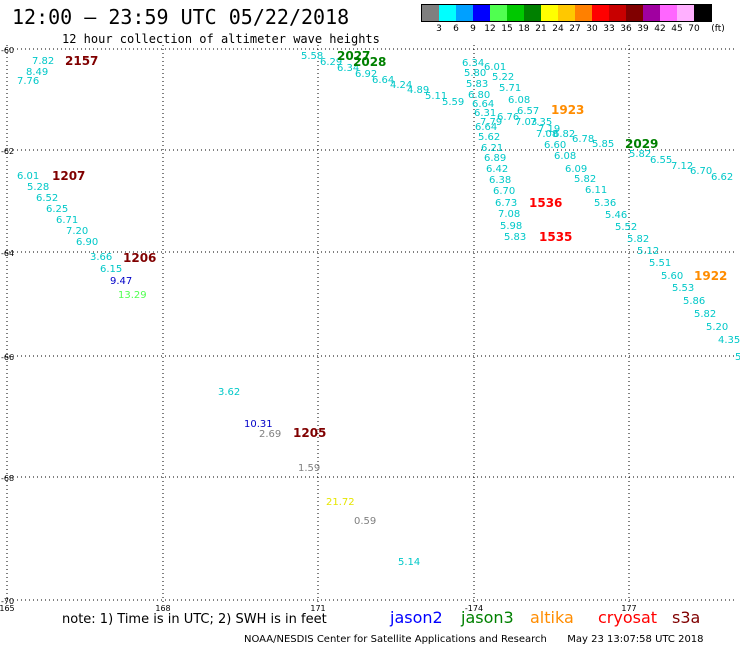  What do you see at coordinates (583, 139) in the screenshot?
I see `wave-height-value: 6.78` at bounding box center [583, 139].